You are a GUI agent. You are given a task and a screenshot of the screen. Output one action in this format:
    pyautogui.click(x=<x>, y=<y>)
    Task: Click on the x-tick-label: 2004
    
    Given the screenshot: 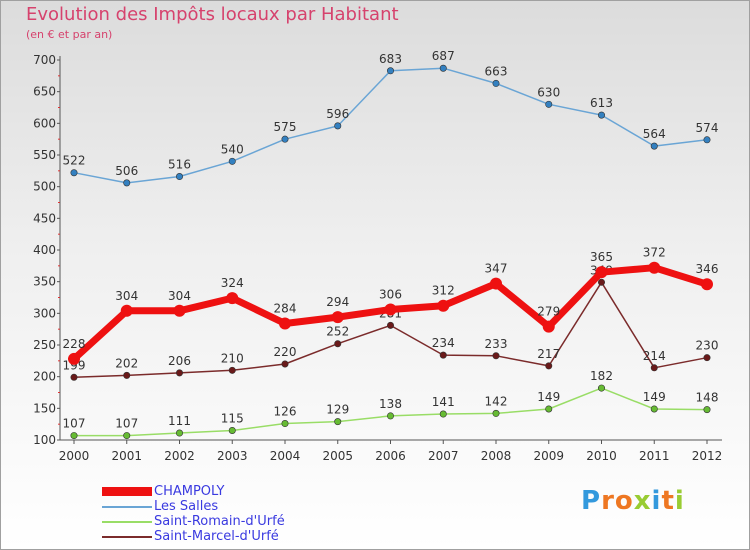 What is the action you would take?
    pyautogui.click(x=285, y=456)
    